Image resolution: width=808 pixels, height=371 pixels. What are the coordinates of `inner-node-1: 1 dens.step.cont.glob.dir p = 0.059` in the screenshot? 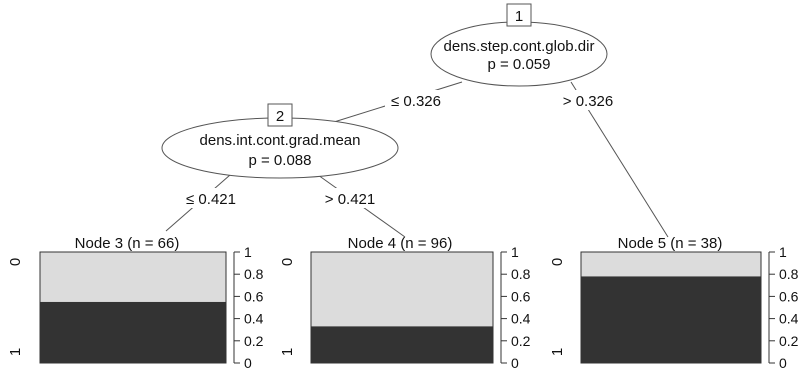 It's located at (519, 45).